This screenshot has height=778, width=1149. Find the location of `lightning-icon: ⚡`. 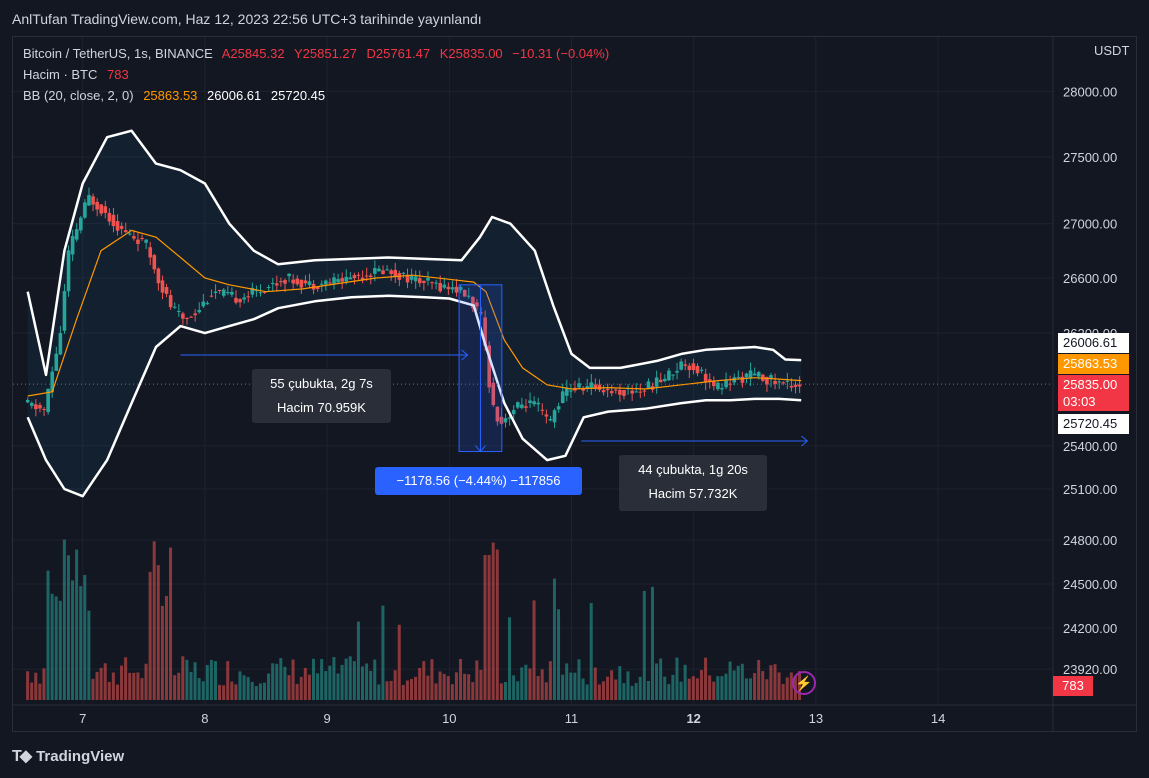

lightning-icon: ⚡ is located at coordinates (804, 683).